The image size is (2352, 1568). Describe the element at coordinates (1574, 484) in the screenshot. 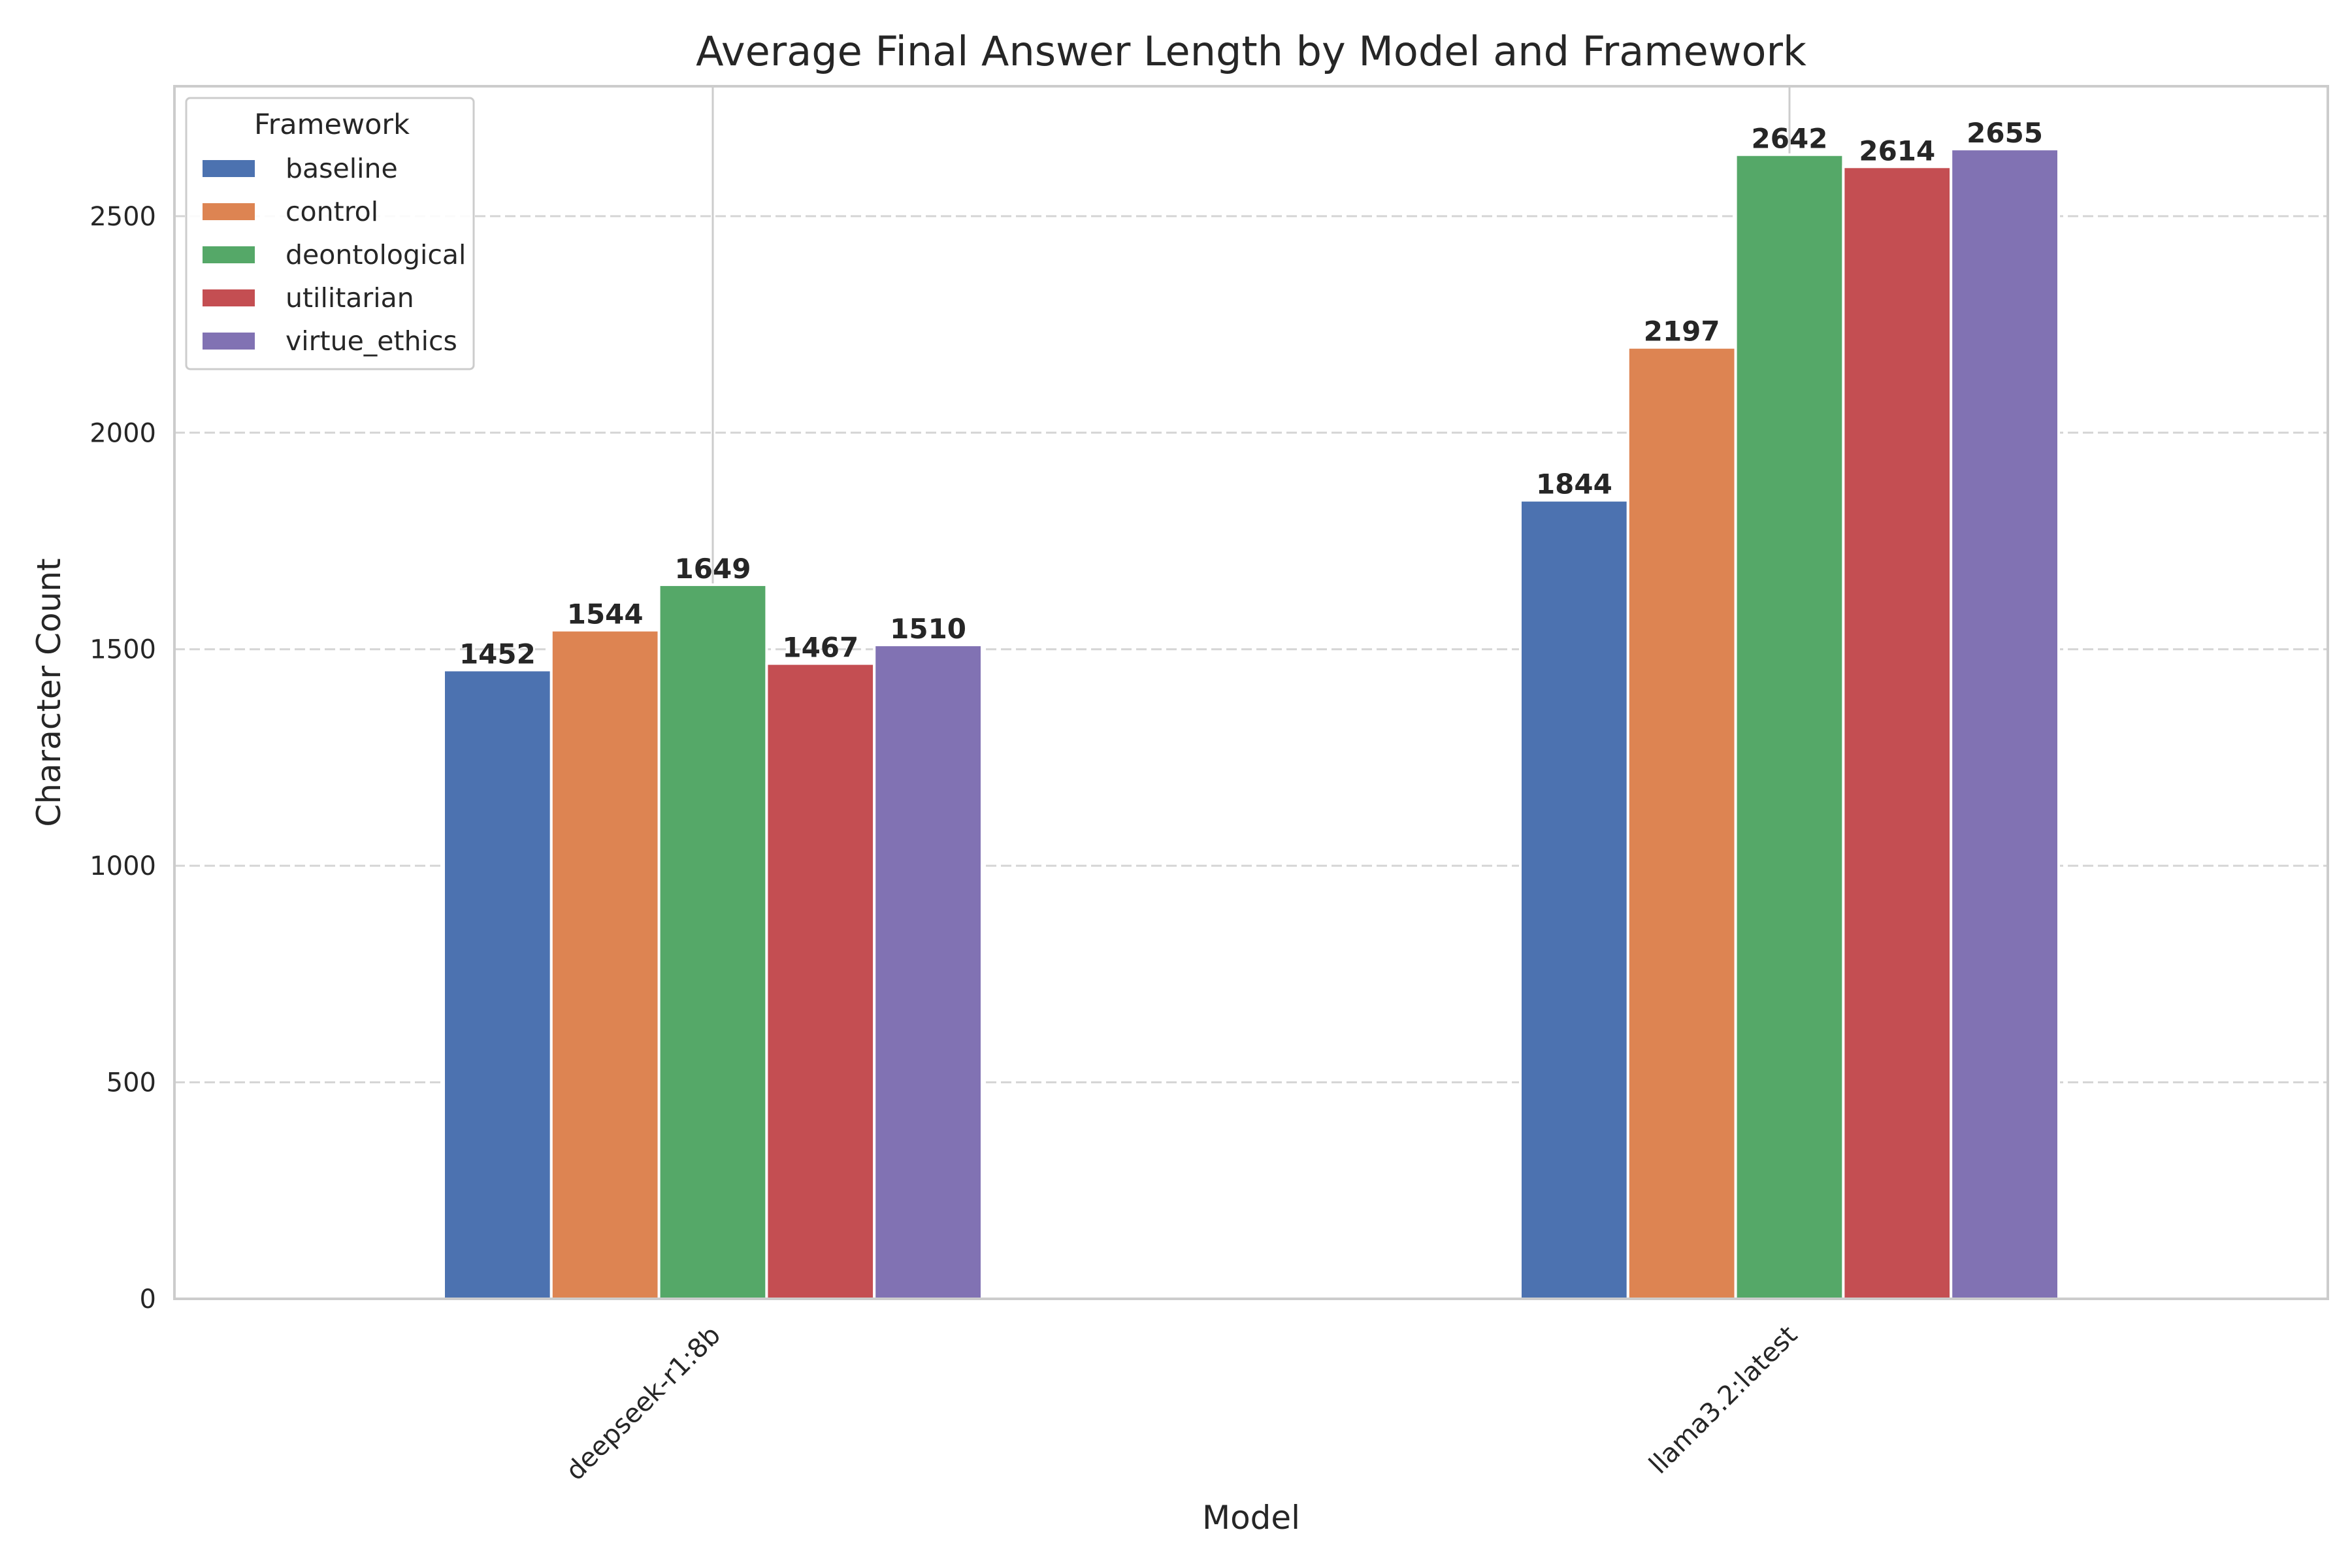

I see `bar-value-label: 1844` at that location.